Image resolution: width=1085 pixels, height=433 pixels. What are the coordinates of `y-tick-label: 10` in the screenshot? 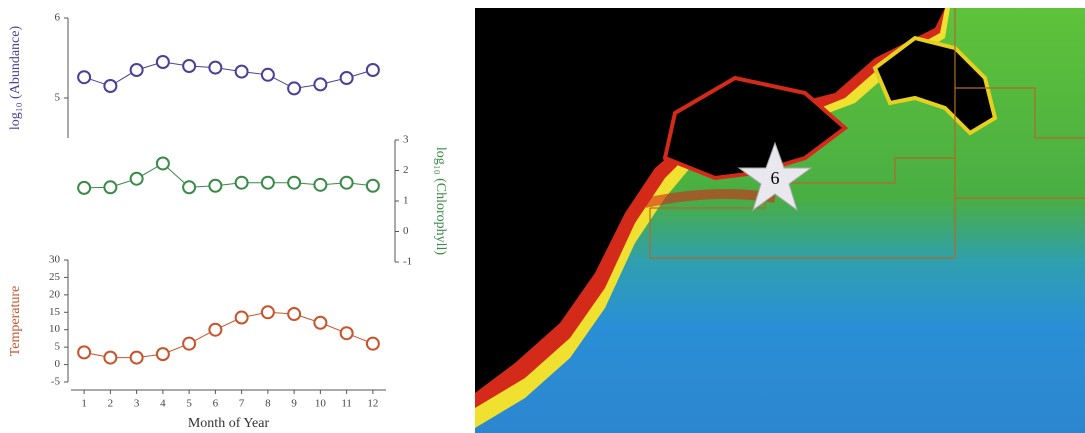 It's located at (55, 329).